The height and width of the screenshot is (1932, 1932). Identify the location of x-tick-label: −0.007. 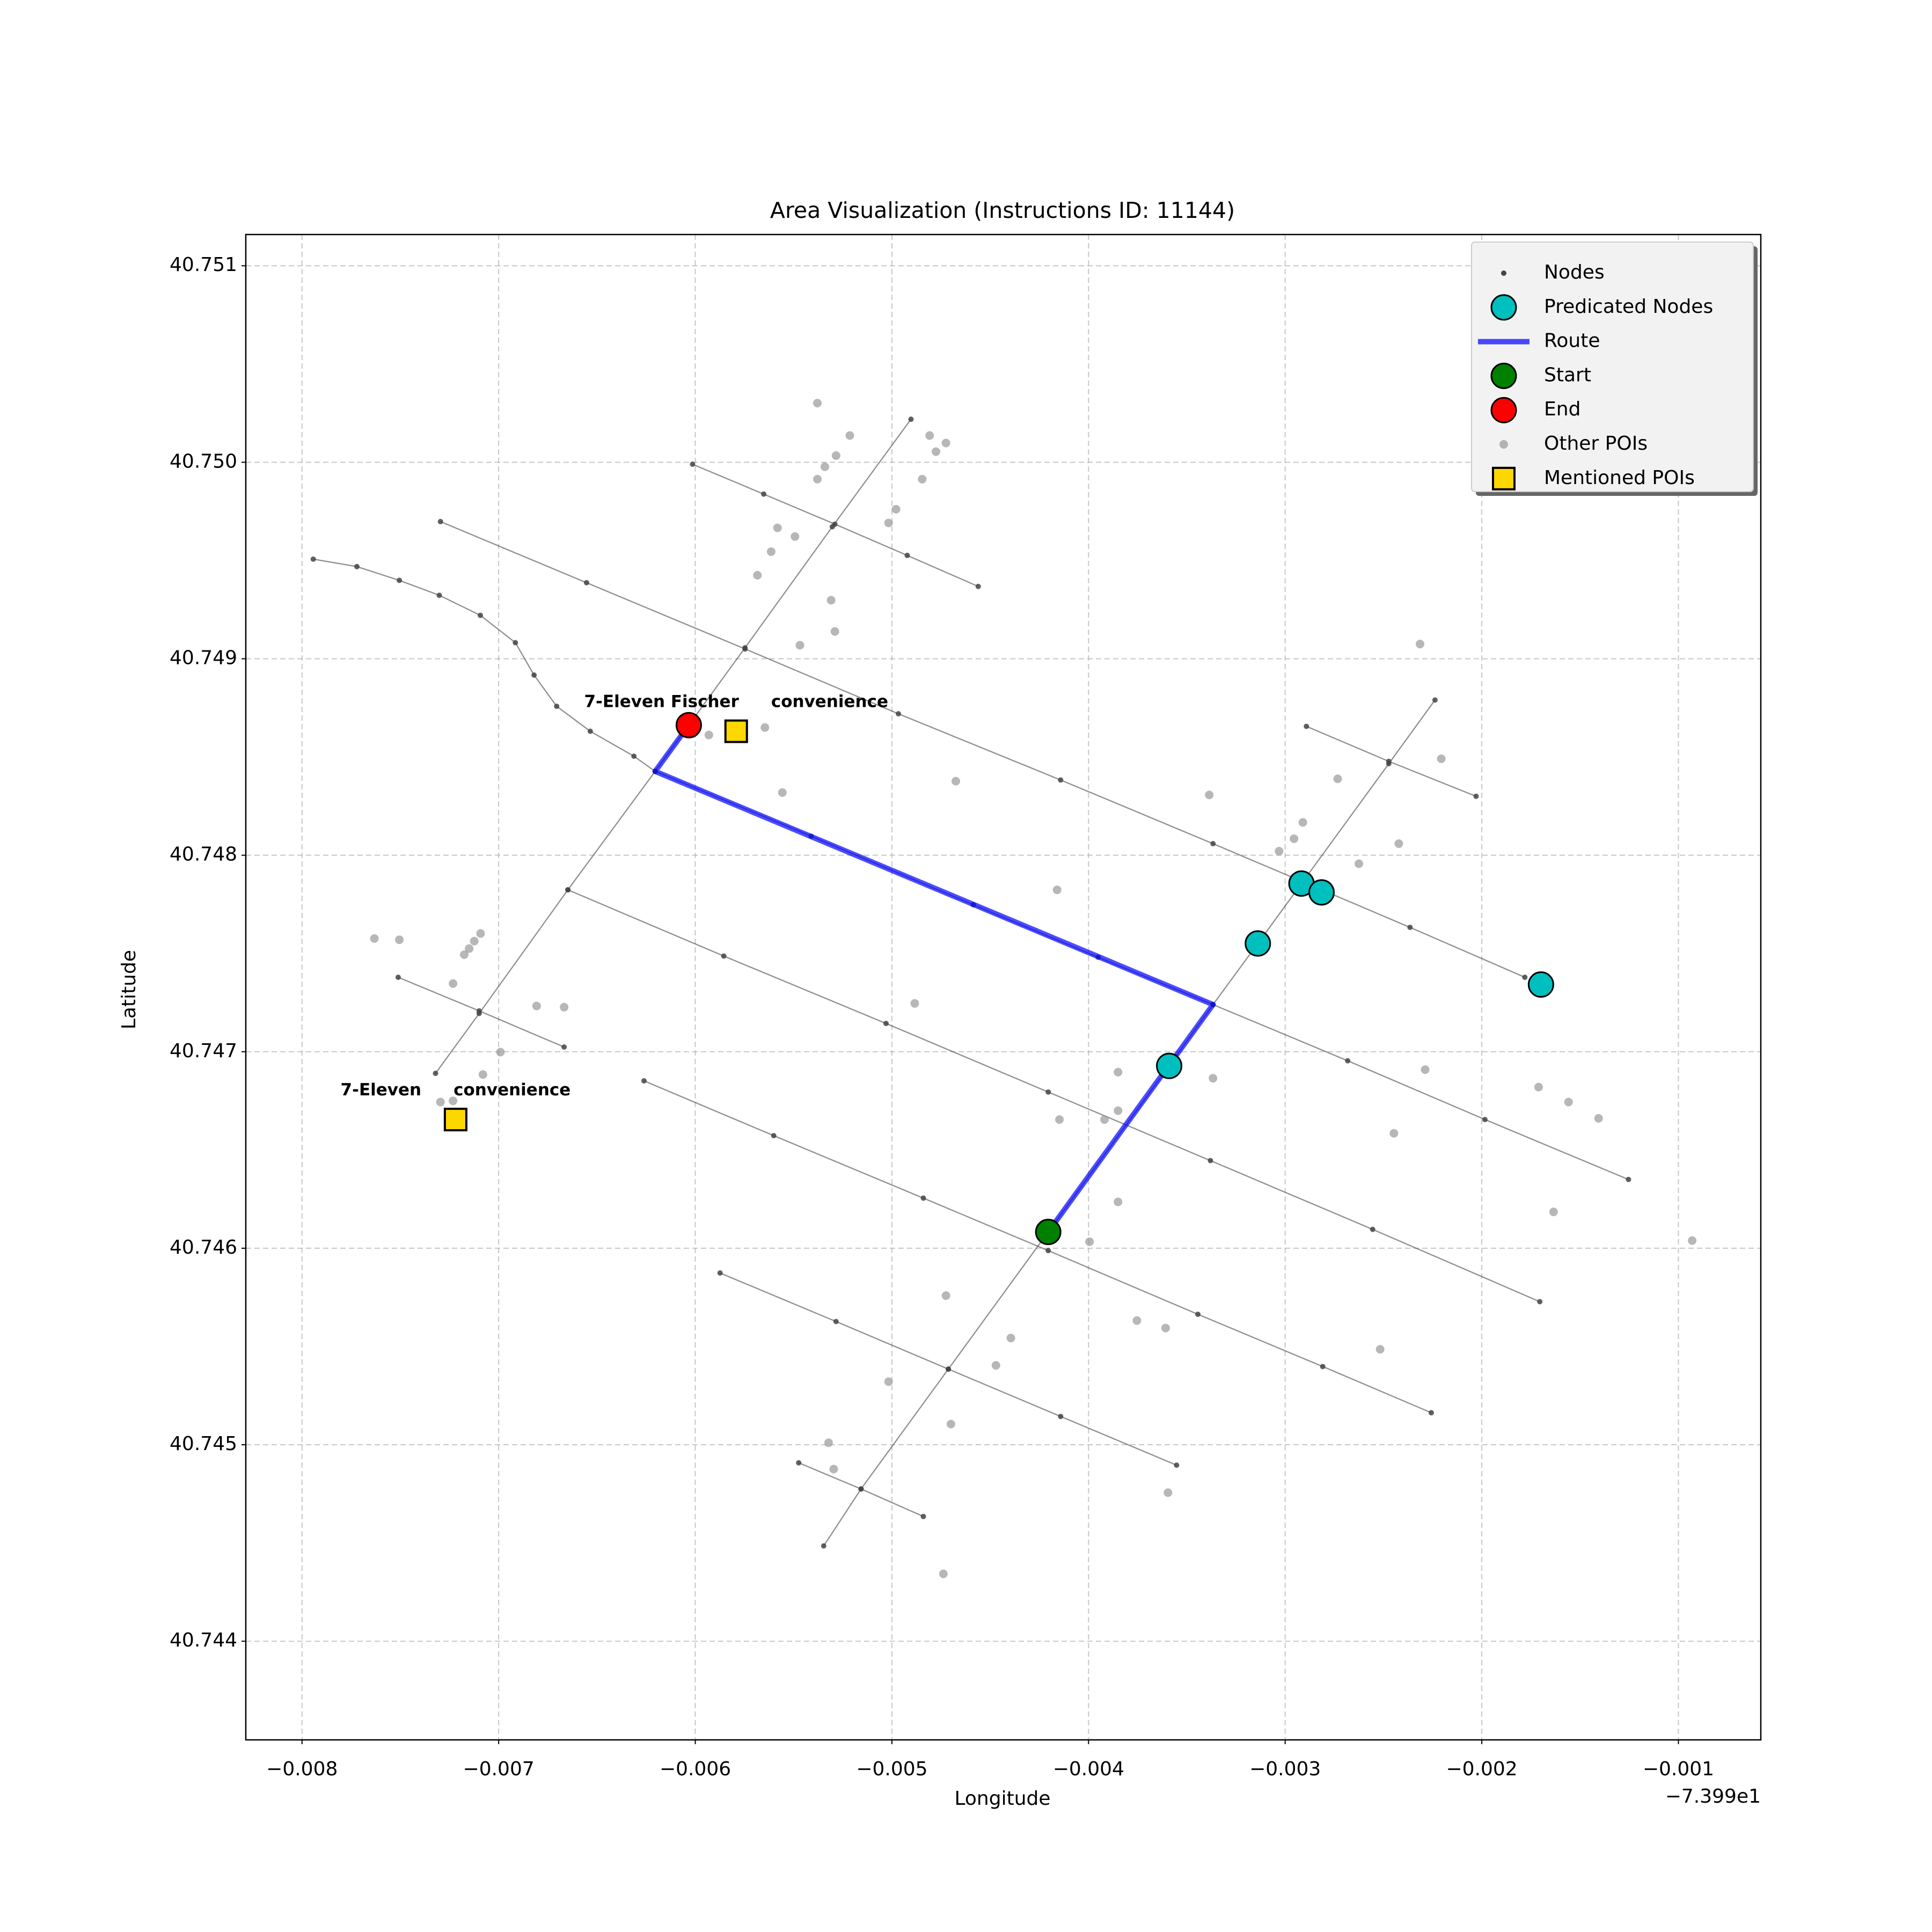
(499, 1769).